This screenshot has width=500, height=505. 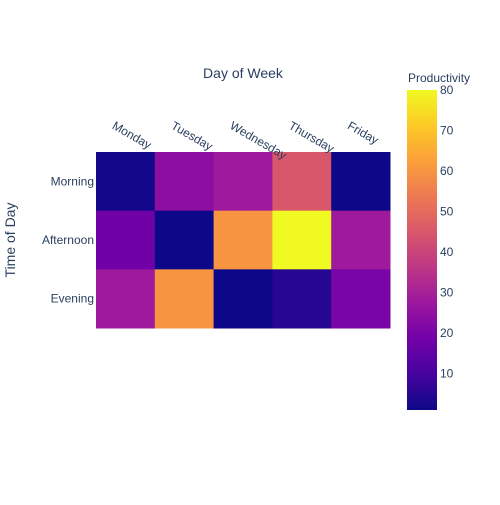 I want to click on y-tick-label: Evening, so click(x=72, y=299).